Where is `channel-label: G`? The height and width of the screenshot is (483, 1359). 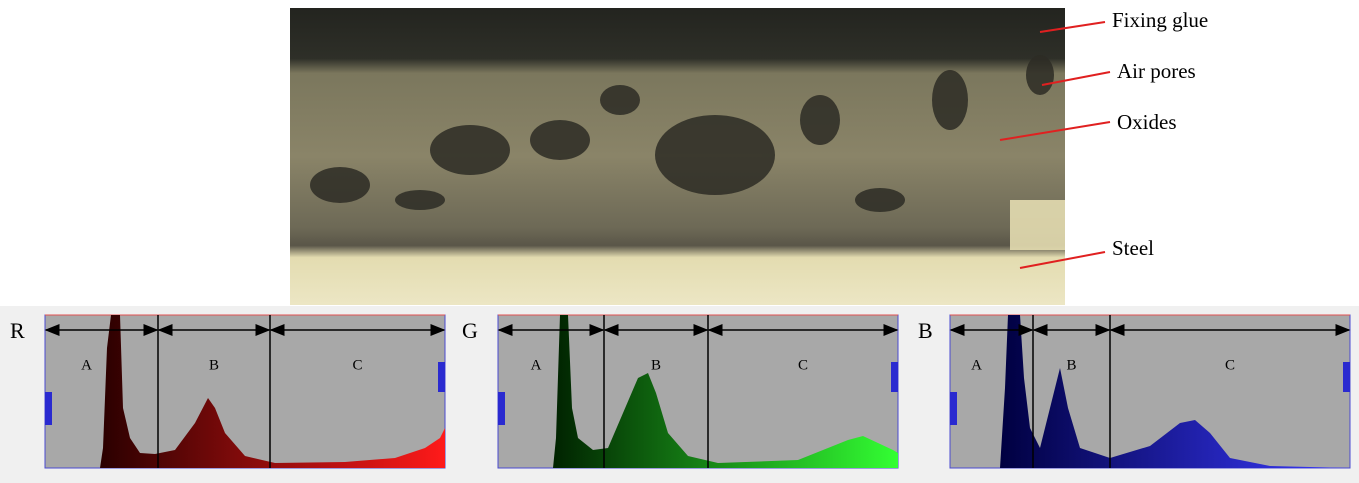 channel-label: G is located at coordinates (470, 330).